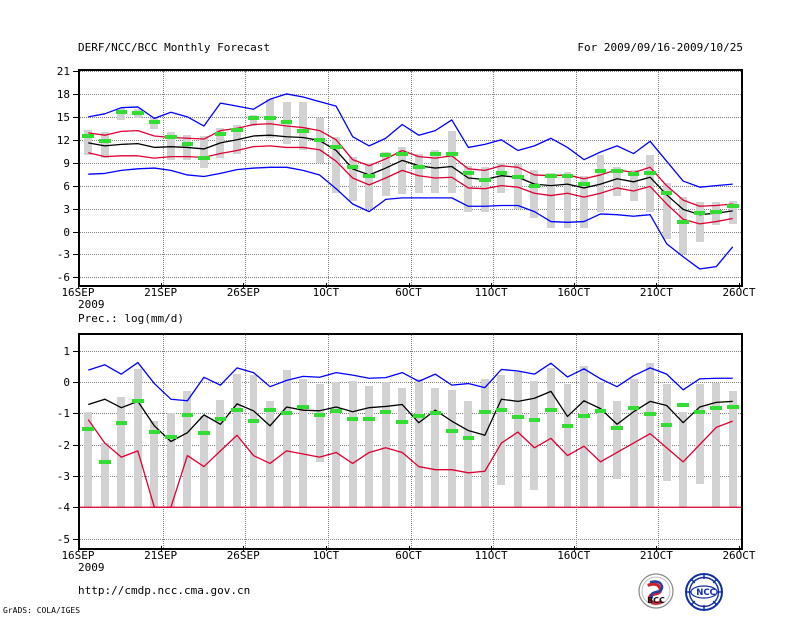 This screenshot has height=618, width=800. I want to click on x-axis-tick-label: 1OCT, so click(326, 292).